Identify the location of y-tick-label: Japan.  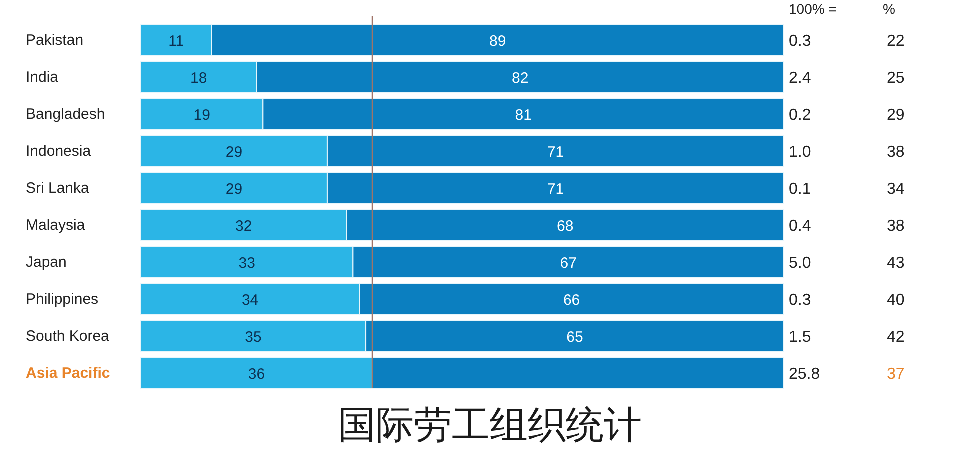
(46, 262).